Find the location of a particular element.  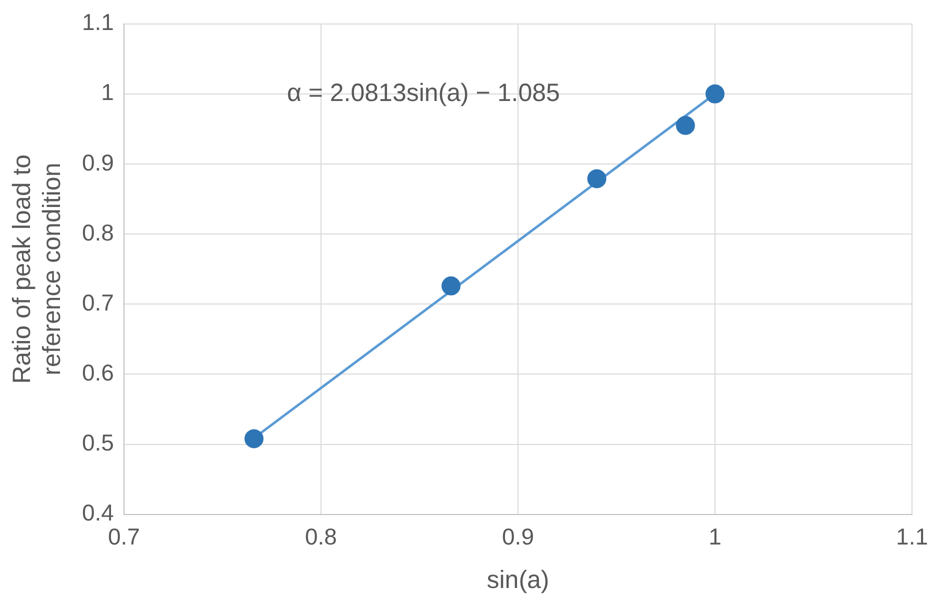

y-tick-label: 1 is located at coordinates (107, 92).